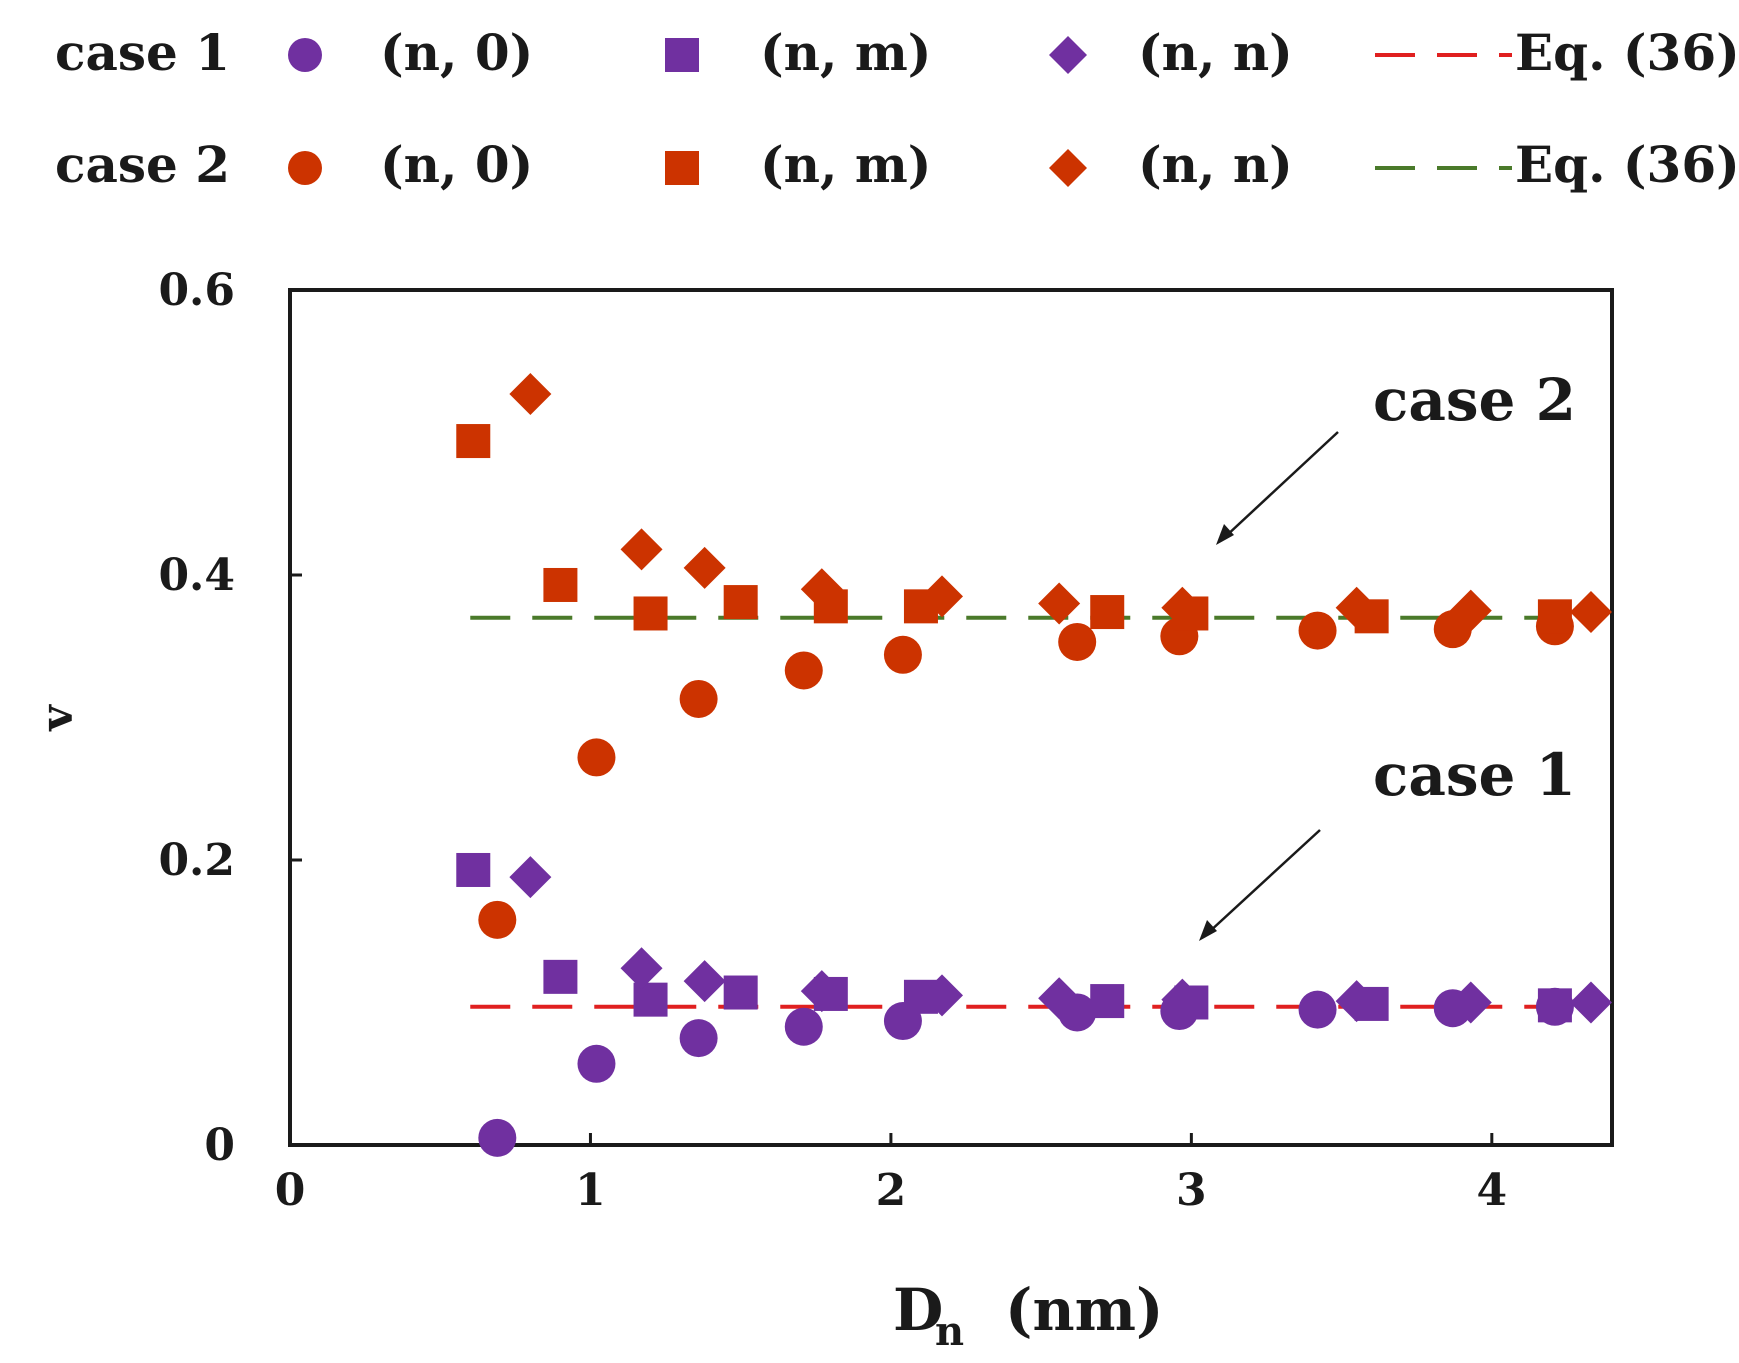  What do you see at coordinates (1387, 653) in the screenshot?
I see `annotations: case 2 case 1` at bounding box center [1387, 653].